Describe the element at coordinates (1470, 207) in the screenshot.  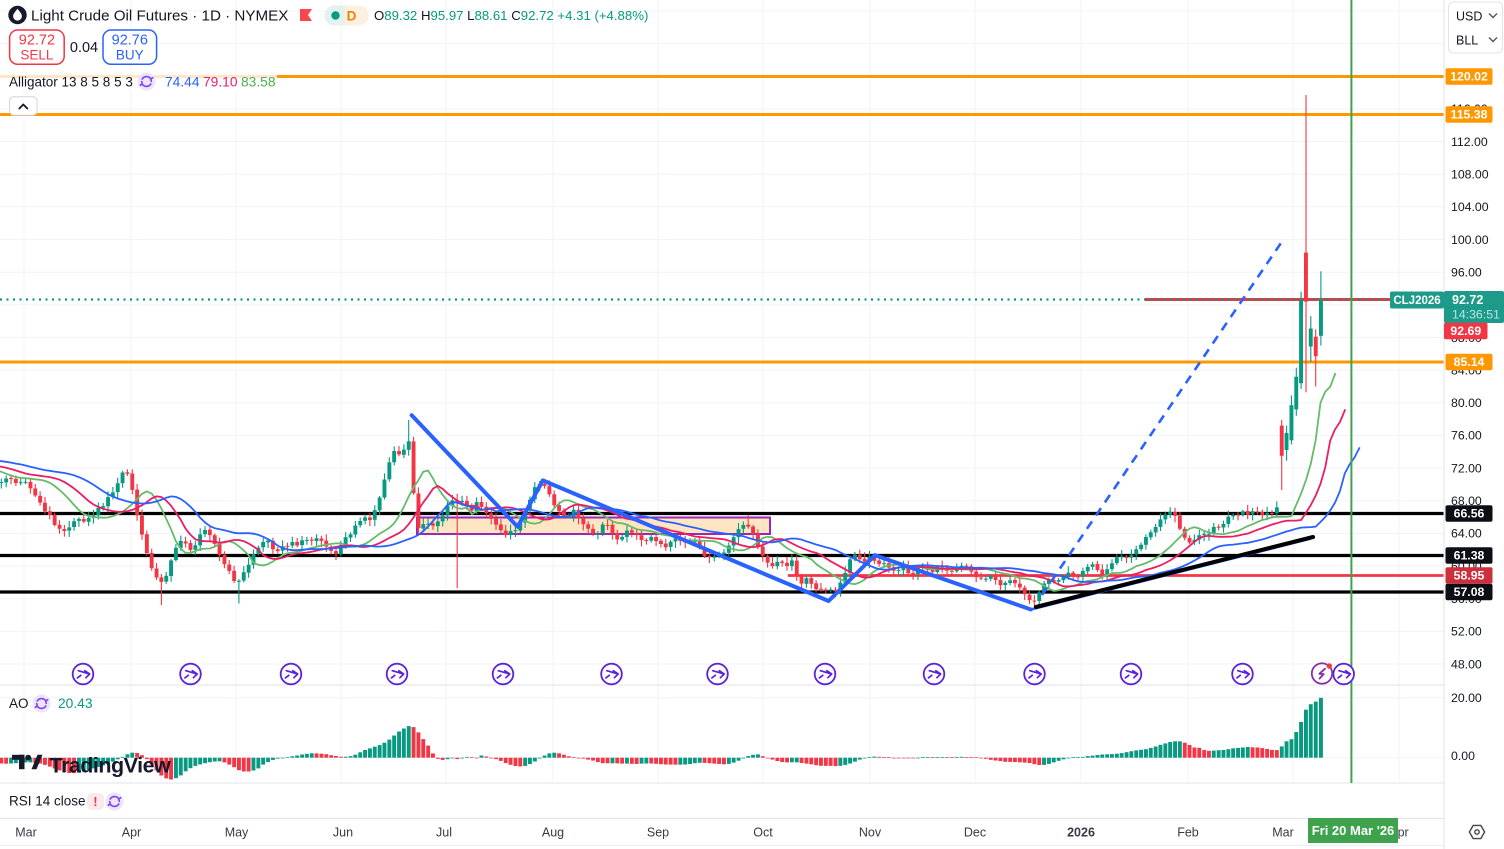
I see `svg-text: 104.00` at that location.